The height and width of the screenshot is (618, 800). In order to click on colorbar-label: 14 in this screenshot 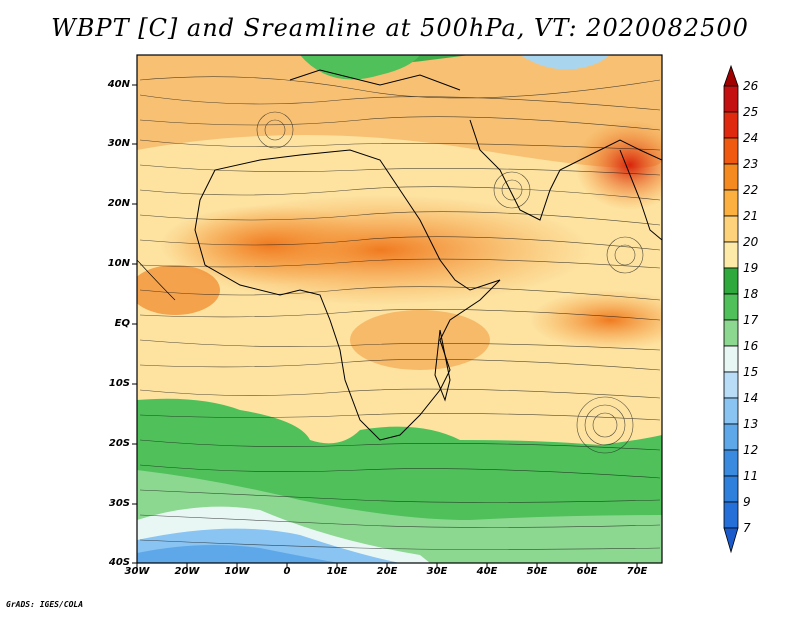, I will do `click(751, 398)`.